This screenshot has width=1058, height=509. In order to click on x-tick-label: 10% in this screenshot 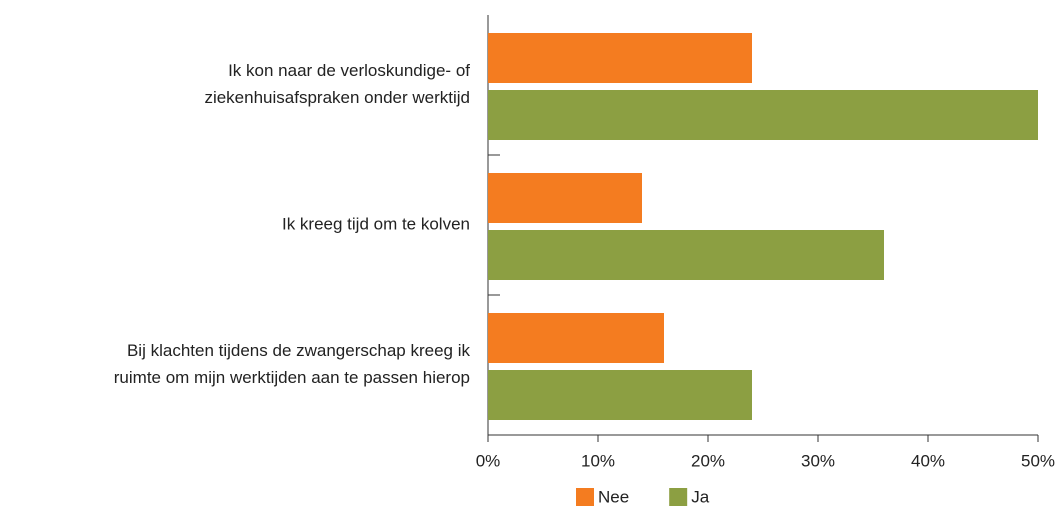, I will do `click(598, 460)`.